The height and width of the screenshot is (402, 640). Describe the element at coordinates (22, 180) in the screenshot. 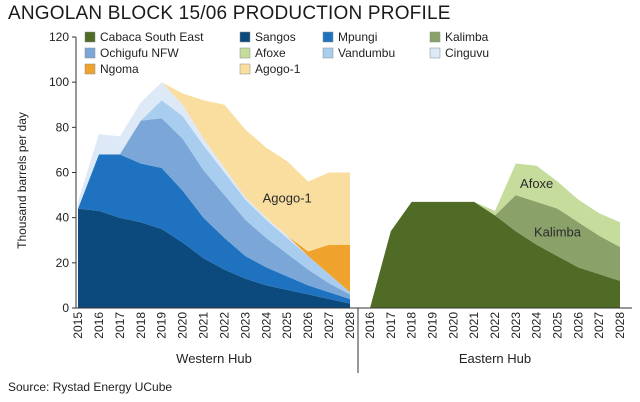

I see `y-axis-title: Thousand barrels per day` at that location.